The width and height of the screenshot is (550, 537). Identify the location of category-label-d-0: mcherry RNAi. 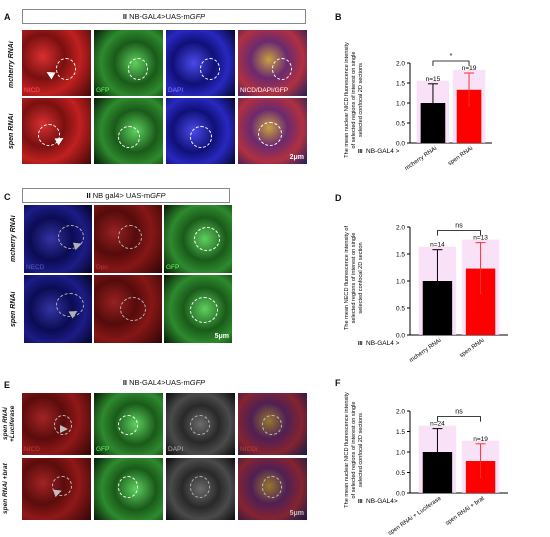
(426, 351).